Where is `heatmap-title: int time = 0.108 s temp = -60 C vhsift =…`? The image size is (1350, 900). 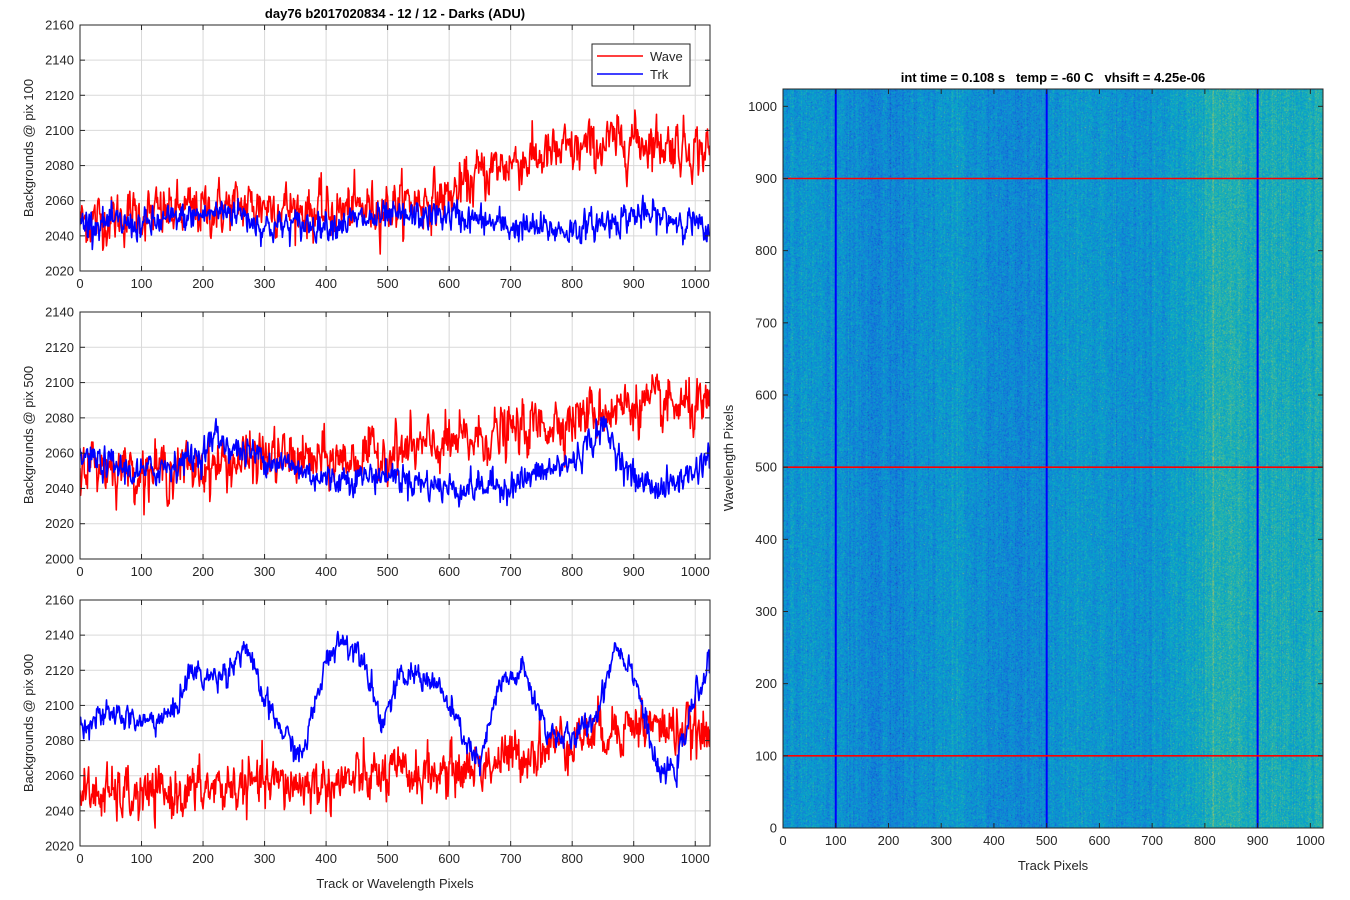 heatmap-title: int time = 0.108 s temp = -60 C vhsift =… is located at coordinates (1053, 77).